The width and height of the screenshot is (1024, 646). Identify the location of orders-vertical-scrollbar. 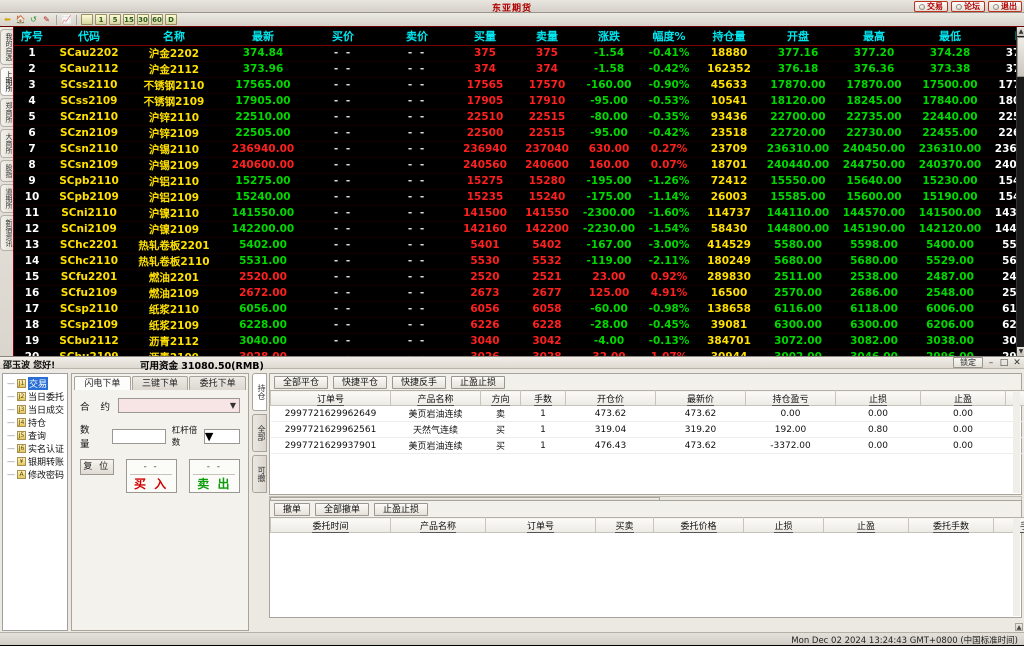
(1016, 567).